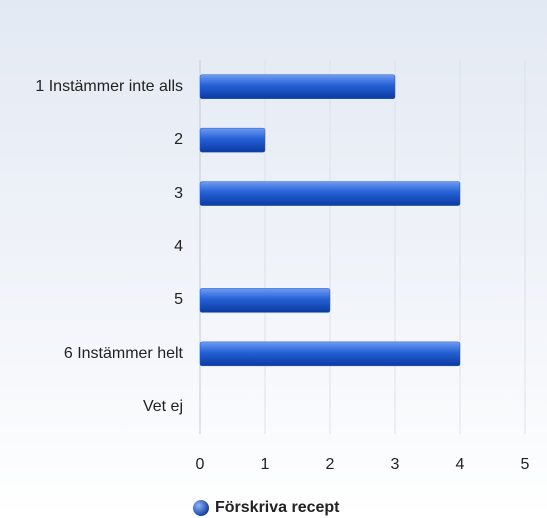 This screenshot has height=518, width=547. What do you see at coordinates (178, 193) in the screenshot?
I see `y-tick-label: 3` at bounding box center [178, 193].